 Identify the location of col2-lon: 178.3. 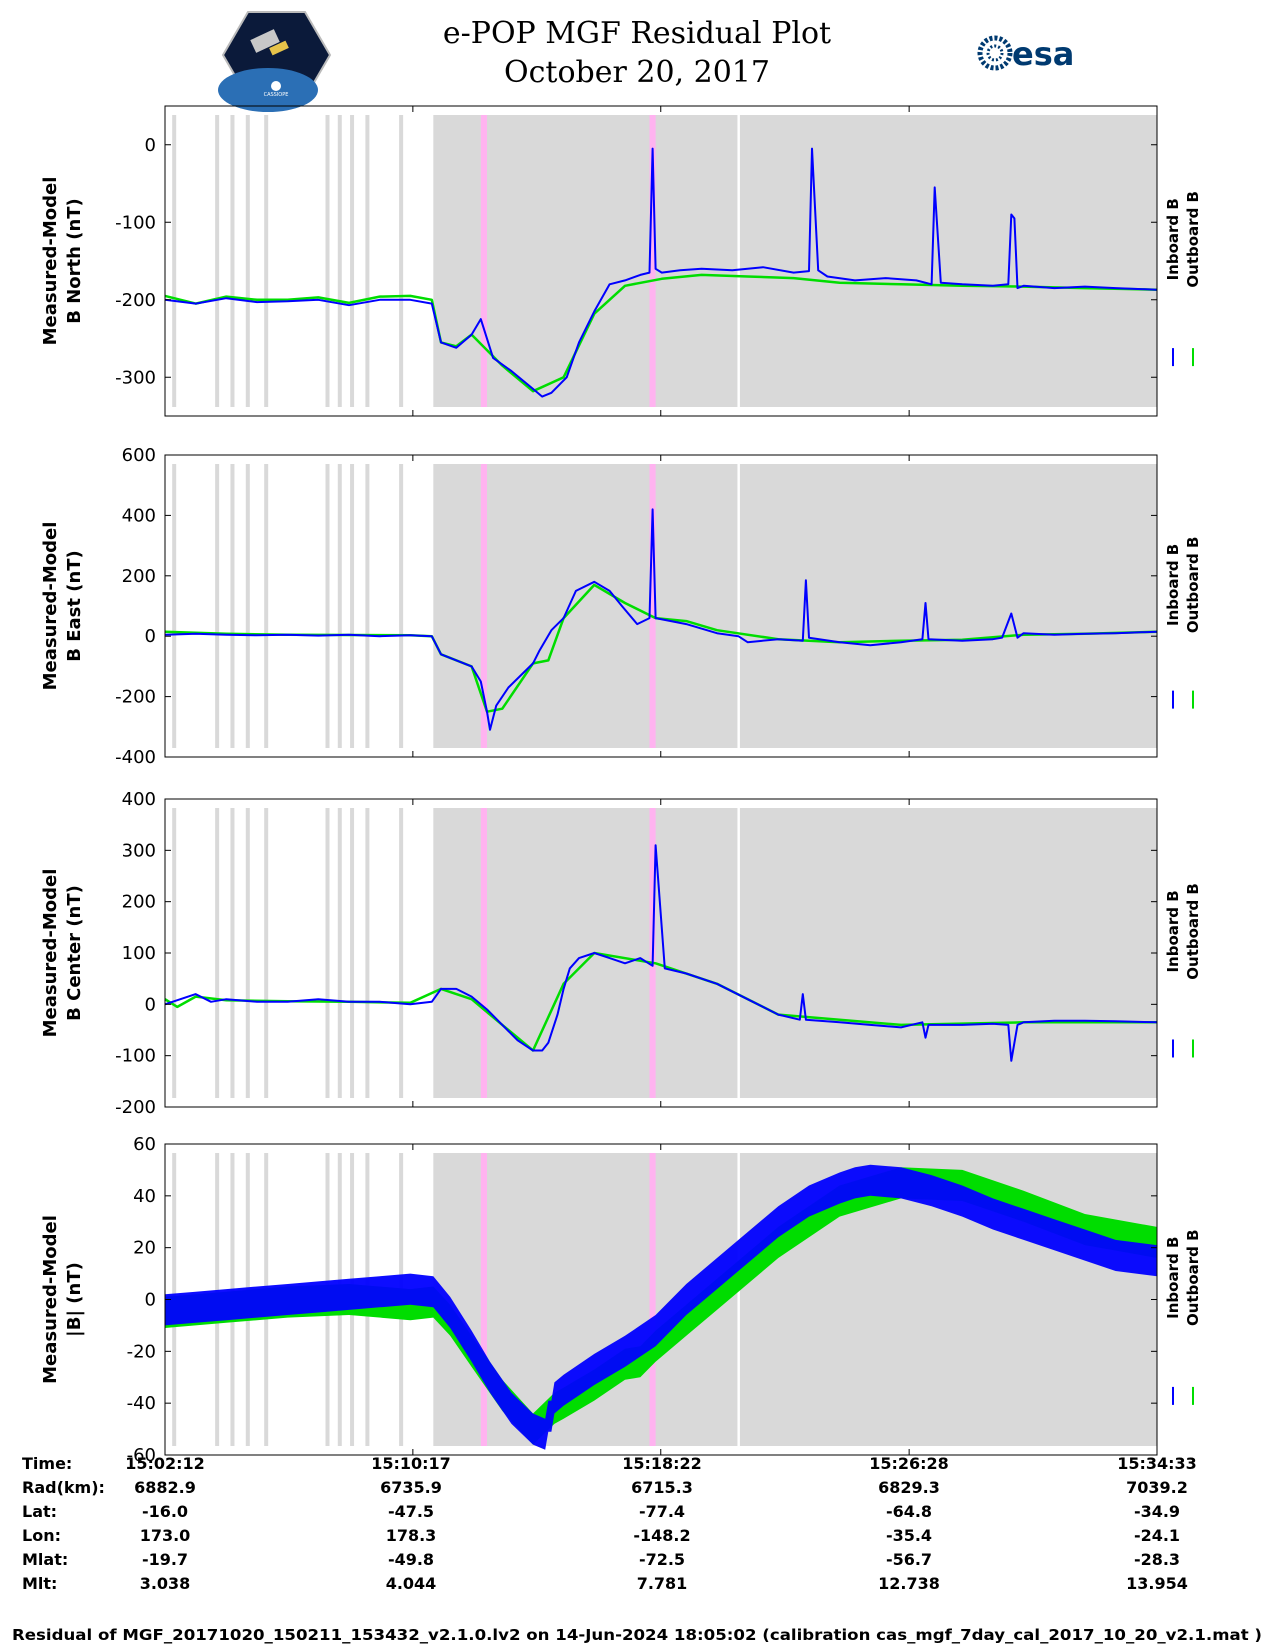
(411, 1535).